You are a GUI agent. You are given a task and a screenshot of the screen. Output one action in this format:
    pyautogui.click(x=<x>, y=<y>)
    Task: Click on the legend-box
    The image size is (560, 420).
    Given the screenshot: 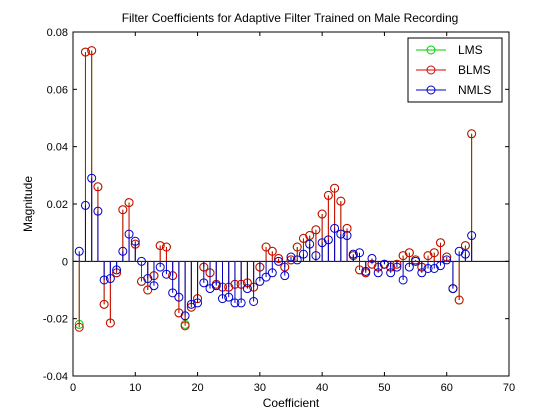 What is the action you would take?
    pyautogui.click(x=455, y=70)
    